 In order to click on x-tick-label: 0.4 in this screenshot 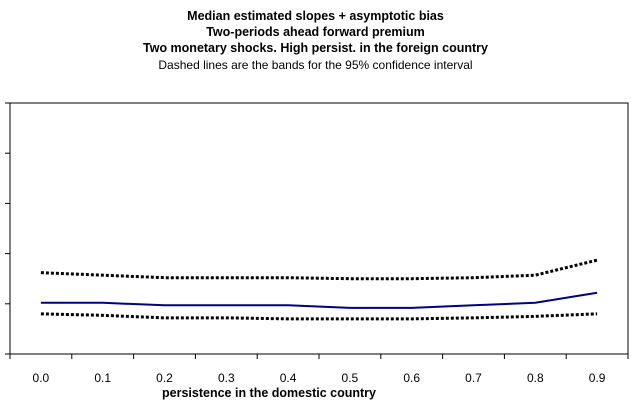, I will do `click(288, 378)`.